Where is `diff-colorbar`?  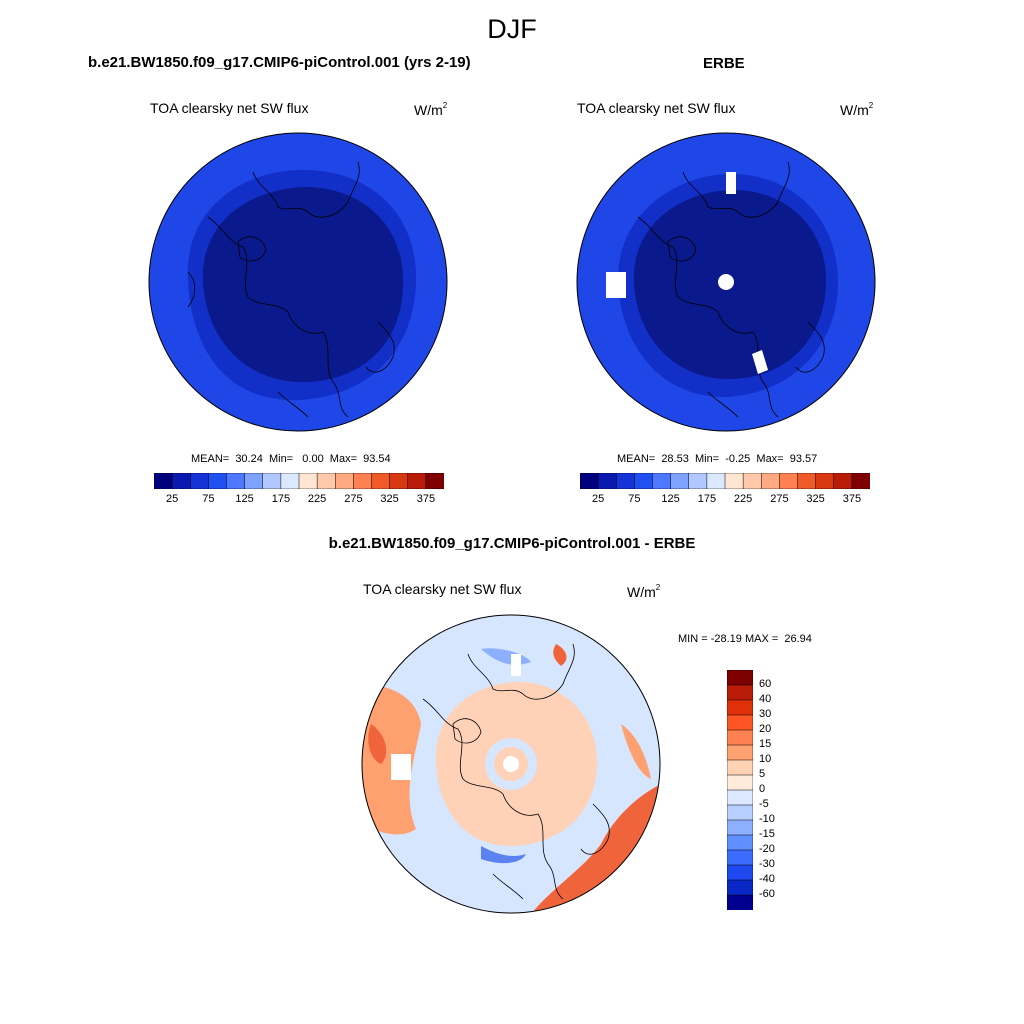 diff-colorbar is located at coordinates (740, 790).